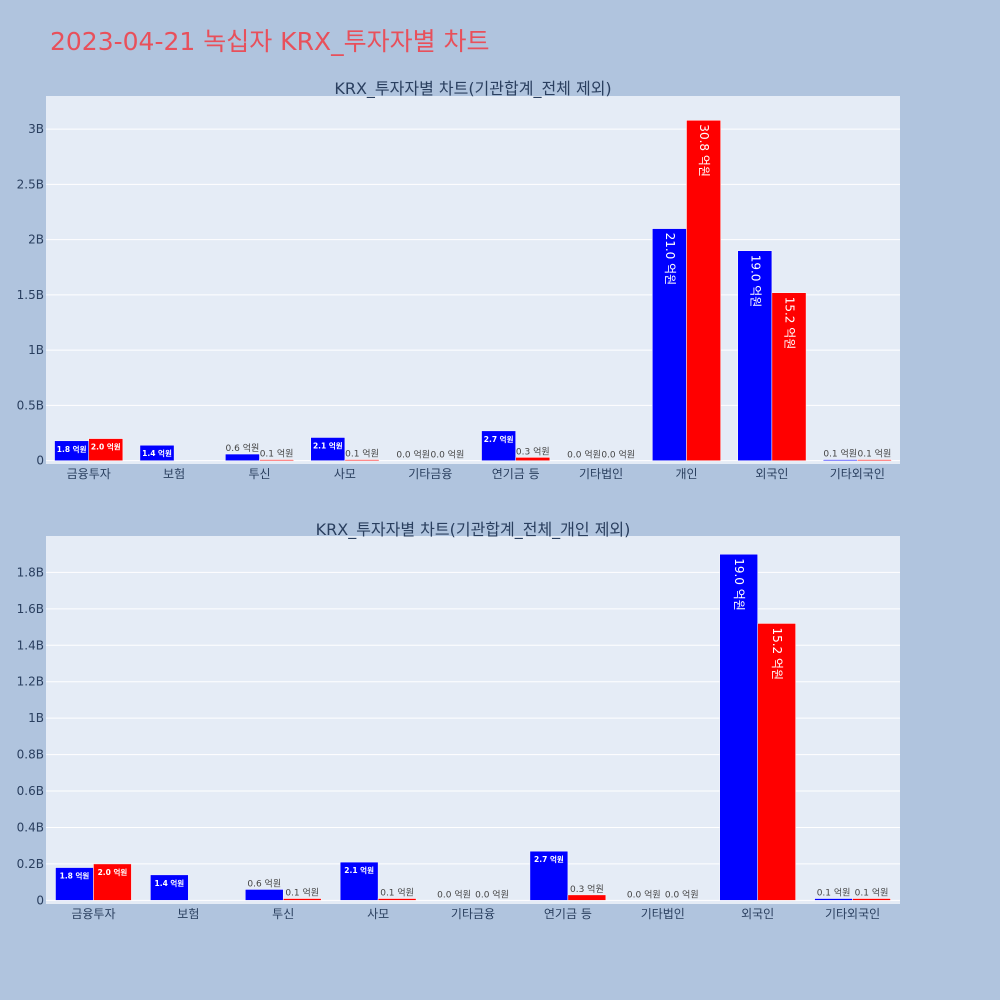 This screenshot has width=1000, height=1000. I want to click on xtick-label-2-6: 기타법인, so click(663, 914).